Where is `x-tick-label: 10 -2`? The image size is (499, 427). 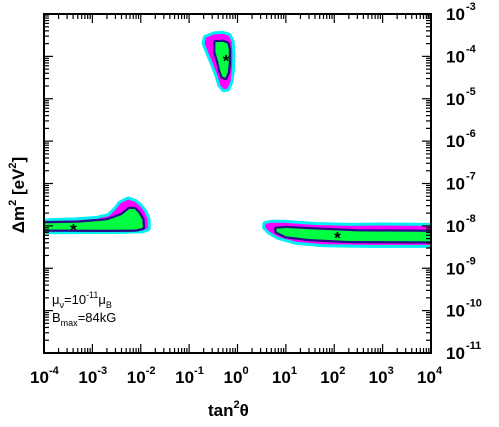
x-tick-label: 10 -2 is located at coordinates (141, 376).